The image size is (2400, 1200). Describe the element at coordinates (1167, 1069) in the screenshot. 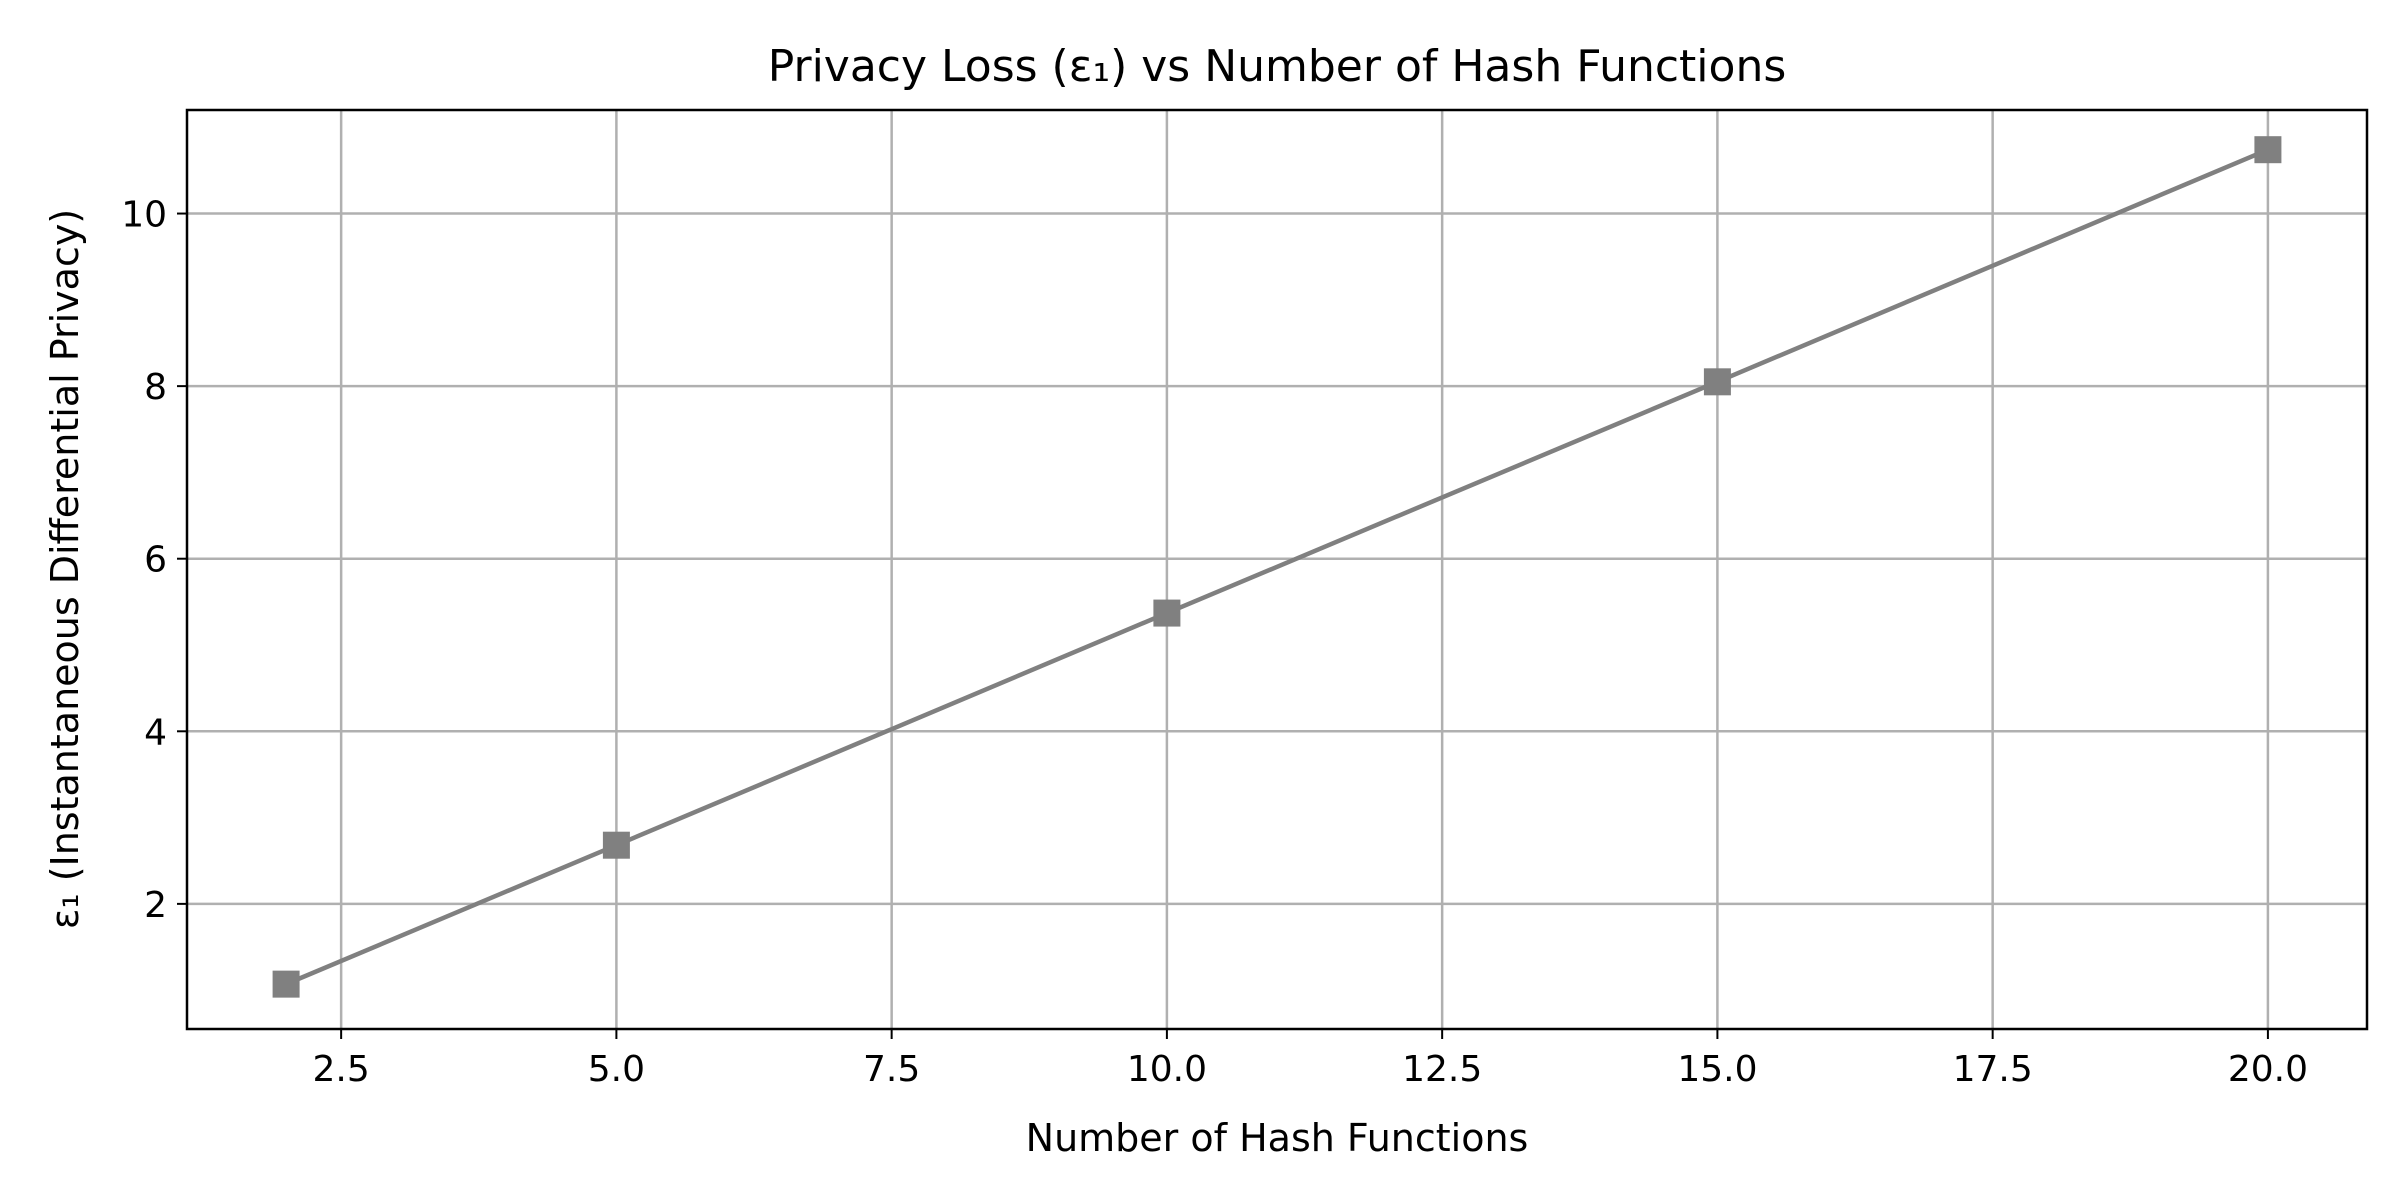

I see `x-tick-label: 10.0` at that location.